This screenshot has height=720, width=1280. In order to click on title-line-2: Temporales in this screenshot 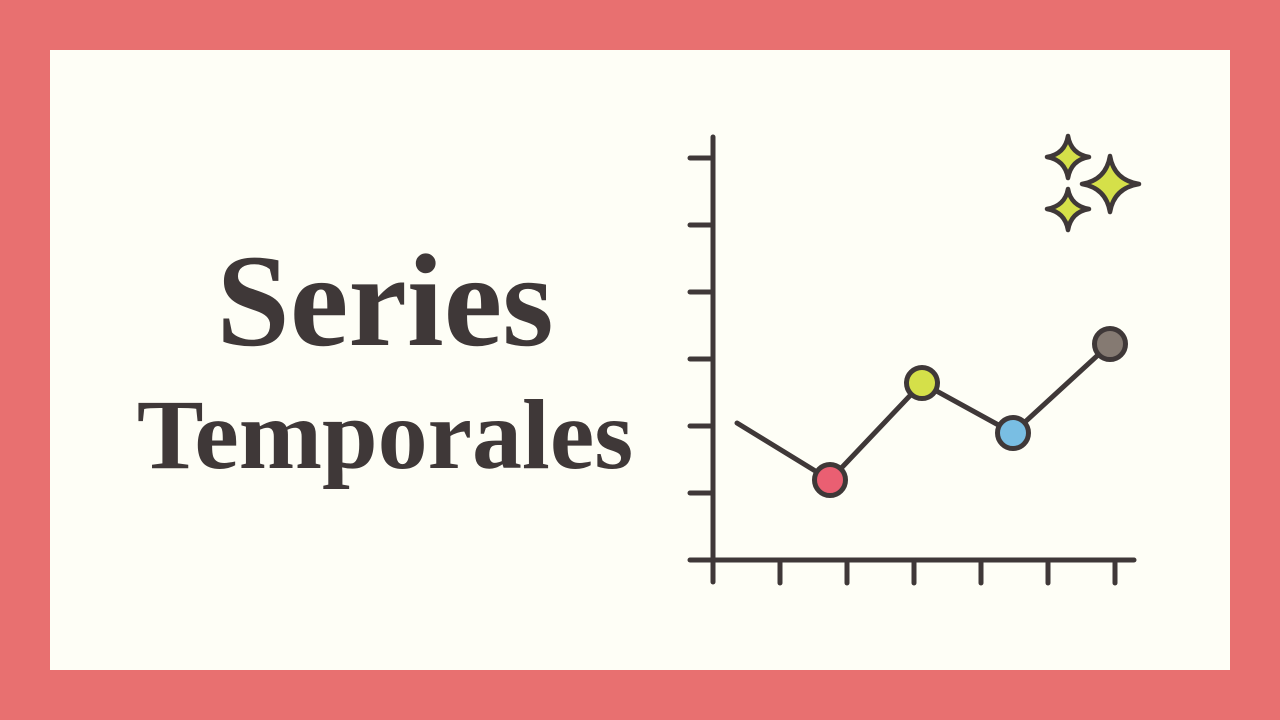, I will do `click(385, 434)`.